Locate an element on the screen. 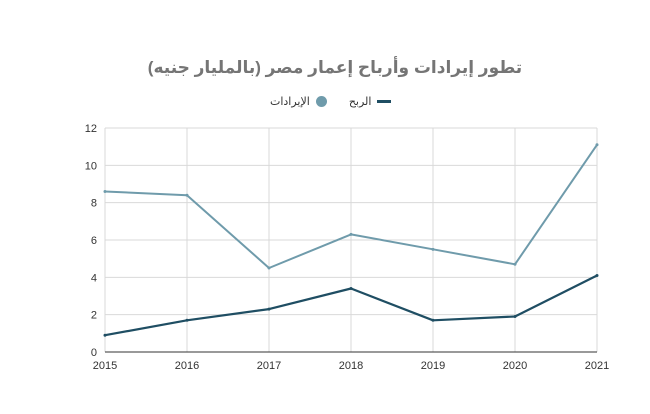 This screenshot has height=414, width=650. x-tick-label: 2015 is located at coordinates (105, 366).